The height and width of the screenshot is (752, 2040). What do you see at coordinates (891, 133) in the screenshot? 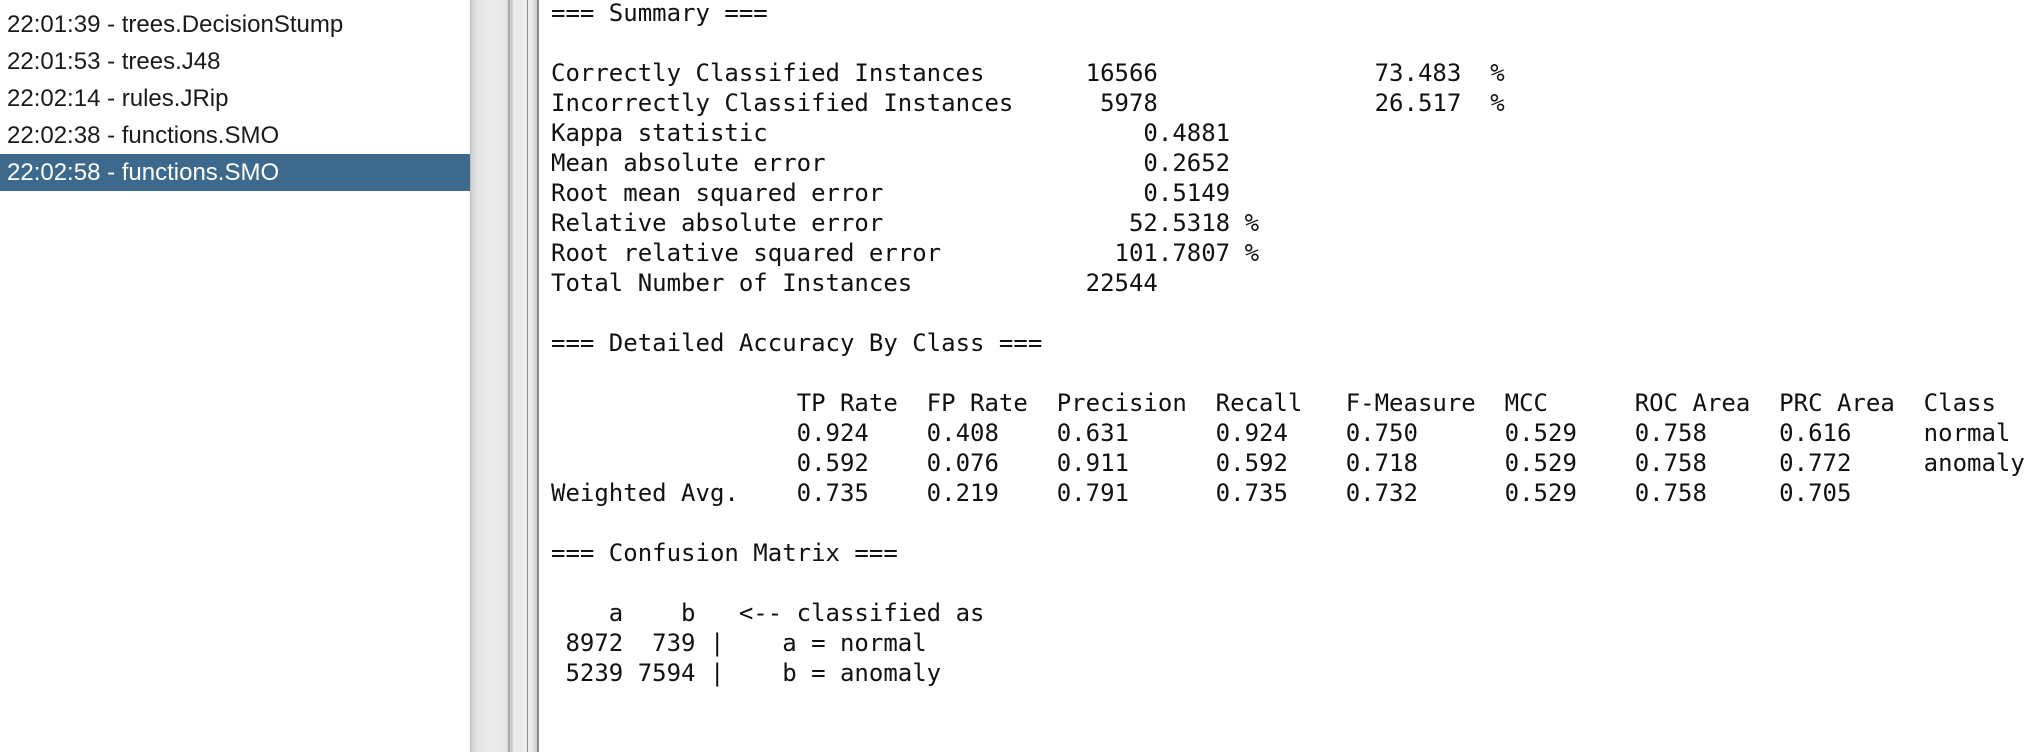
I see `output-line: Kappa statistic 0.4881` at bounding box center [891, 133].